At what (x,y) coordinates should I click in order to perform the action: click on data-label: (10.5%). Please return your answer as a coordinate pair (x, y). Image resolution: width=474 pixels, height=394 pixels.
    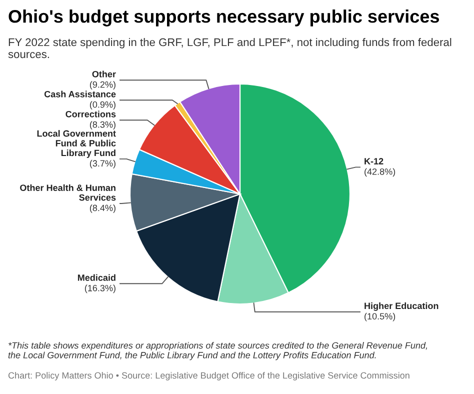
    Looking at the image, I should click on (380, 317).